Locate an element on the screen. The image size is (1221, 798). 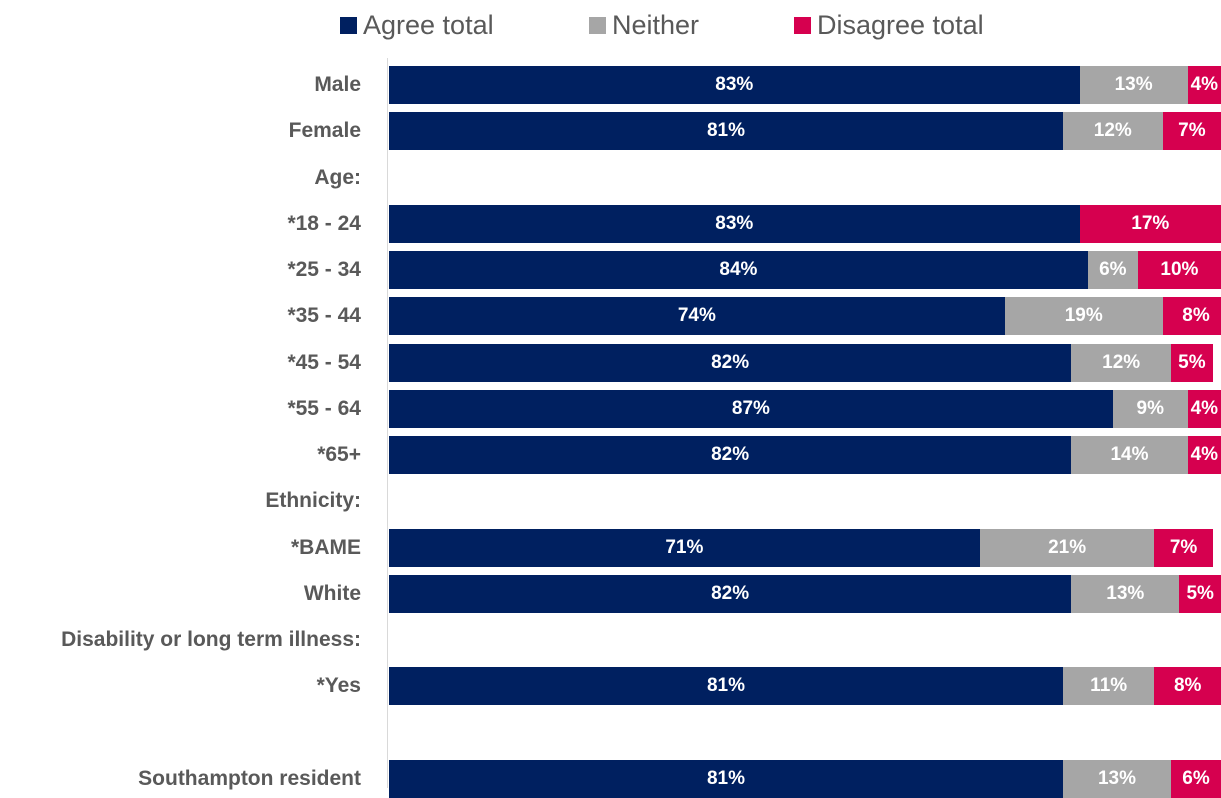
legend-label: Disagree total is located at coordinates (900, 24).